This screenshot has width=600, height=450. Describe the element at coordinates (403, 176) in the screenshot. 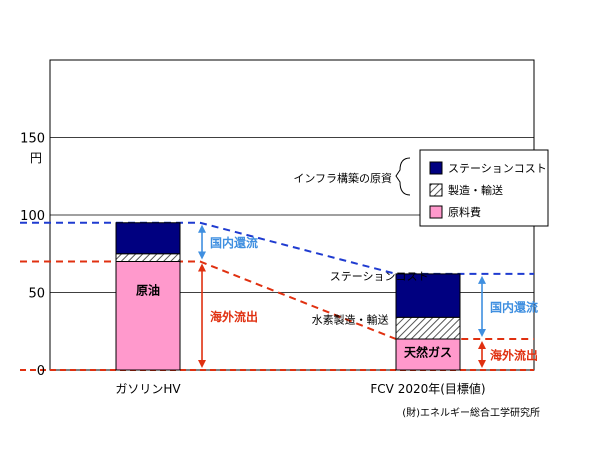

I see `legend-brace` at that location.